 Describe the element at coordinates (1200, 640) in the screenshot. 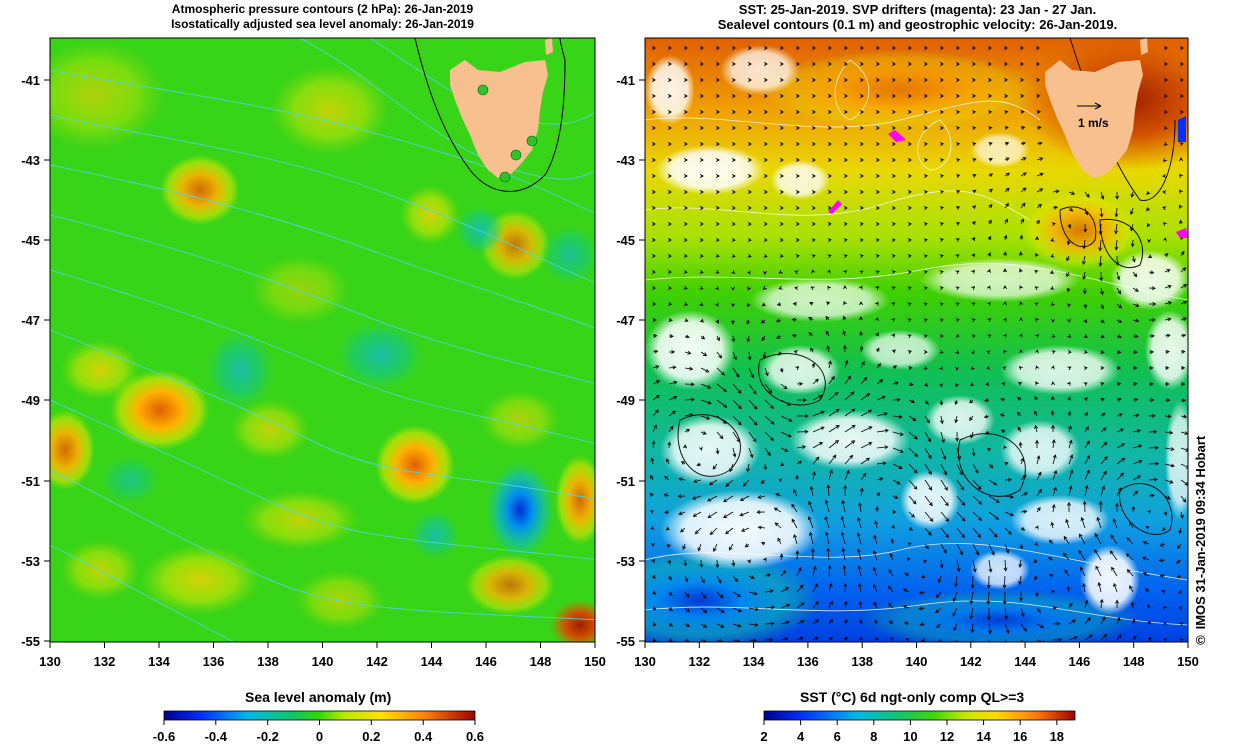

I see `copyright-symbol: ©` at that location.